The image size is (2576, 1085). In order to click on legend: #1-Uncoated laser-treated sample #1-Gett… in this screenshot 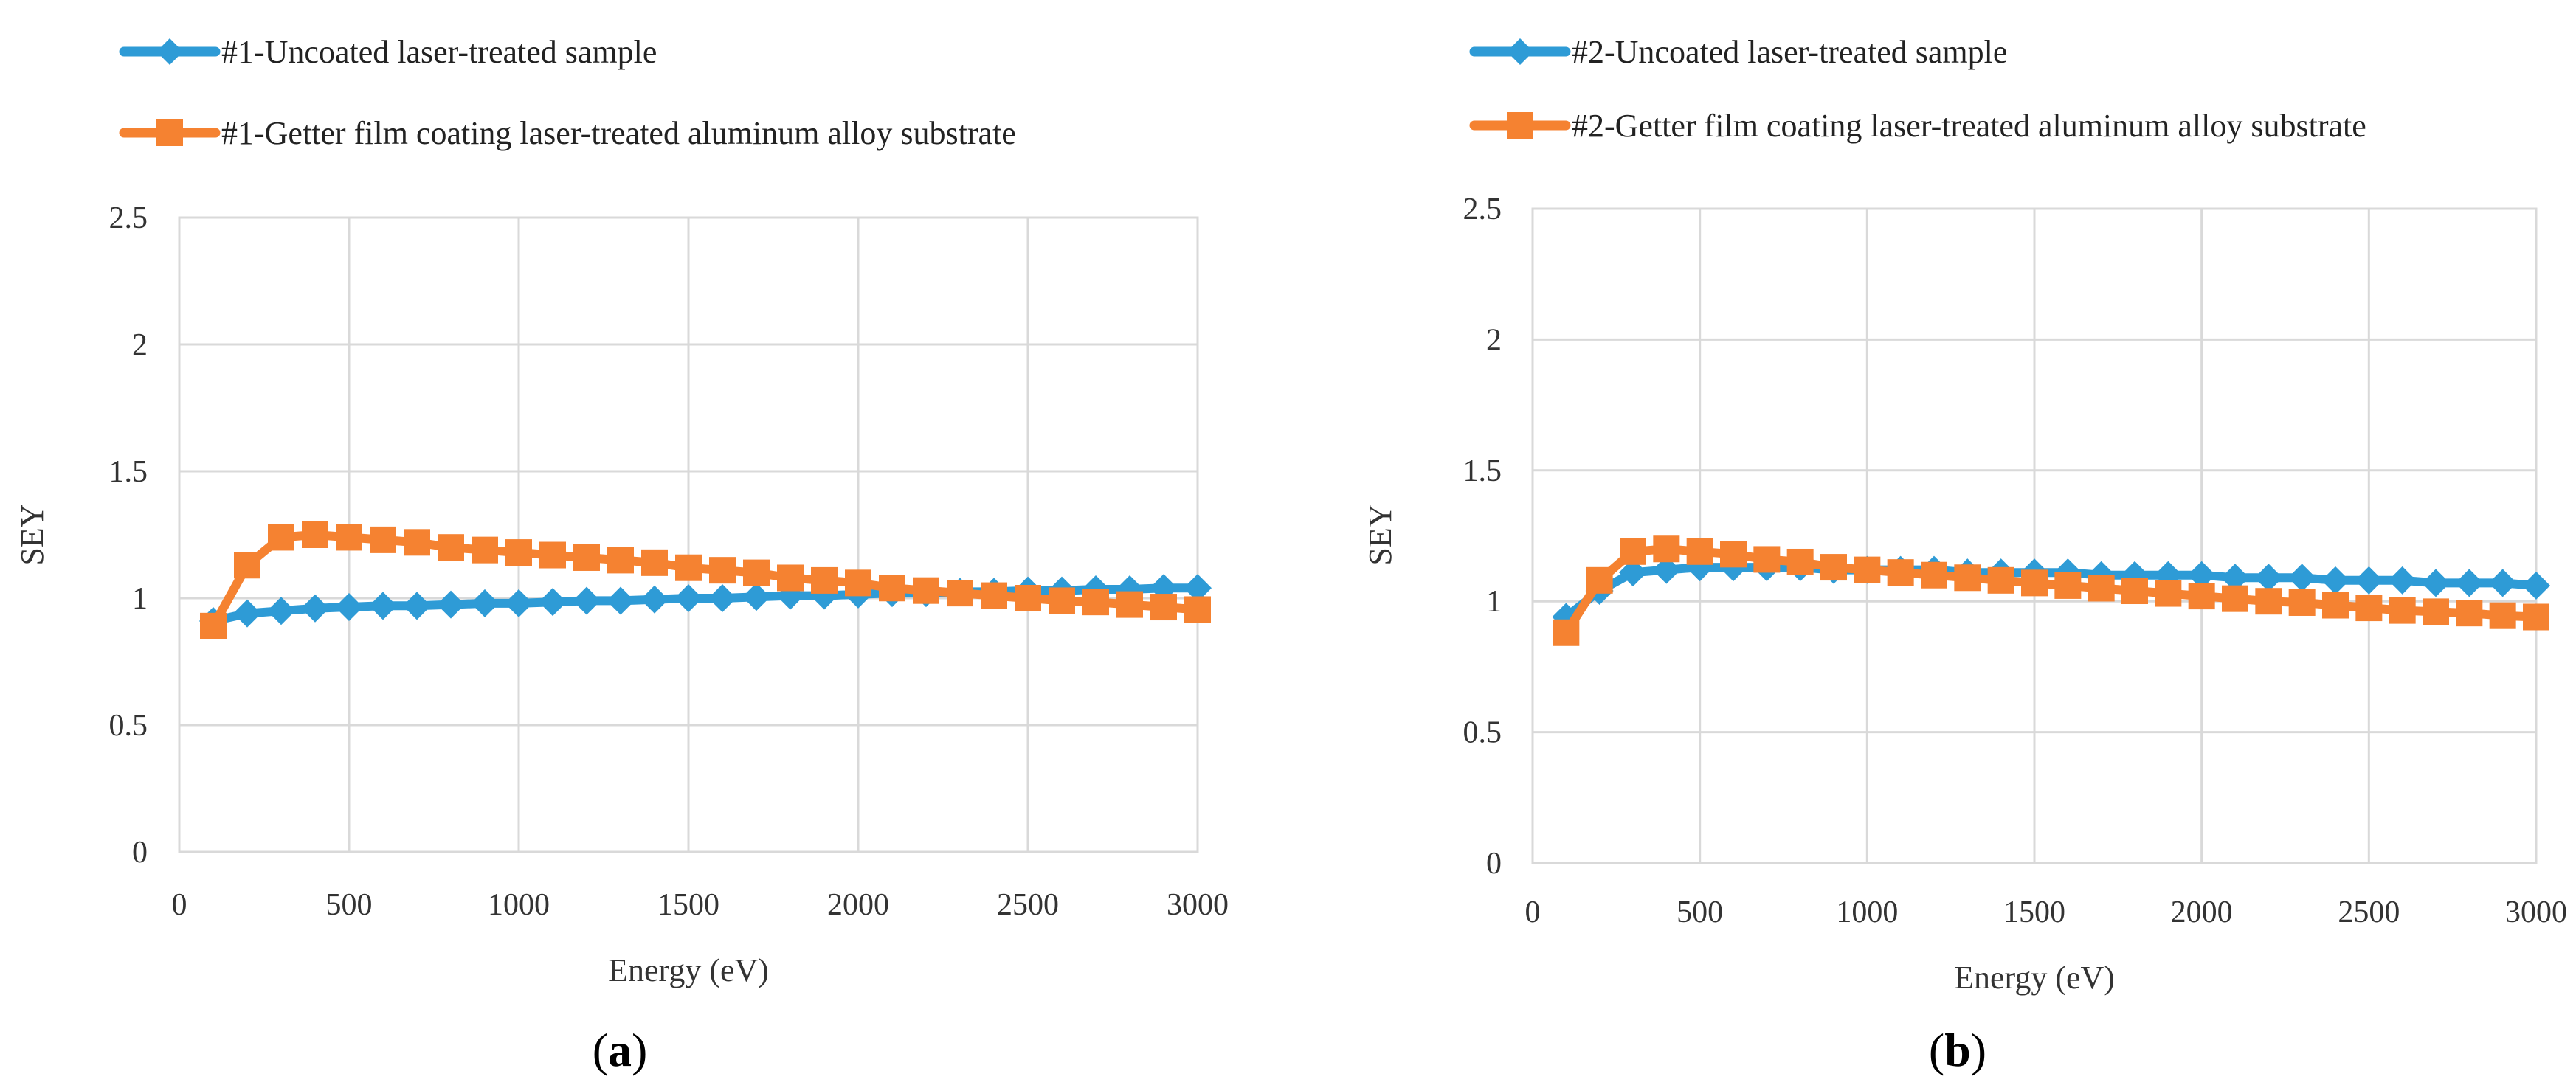, I will do `click(567, 92)`.